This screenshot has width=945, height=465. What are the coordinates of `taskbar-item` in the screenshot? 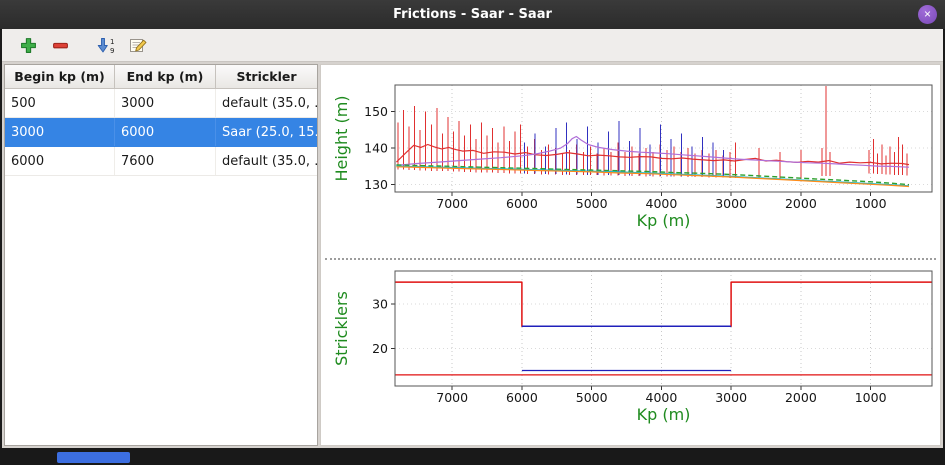 It's located at (93, 457).